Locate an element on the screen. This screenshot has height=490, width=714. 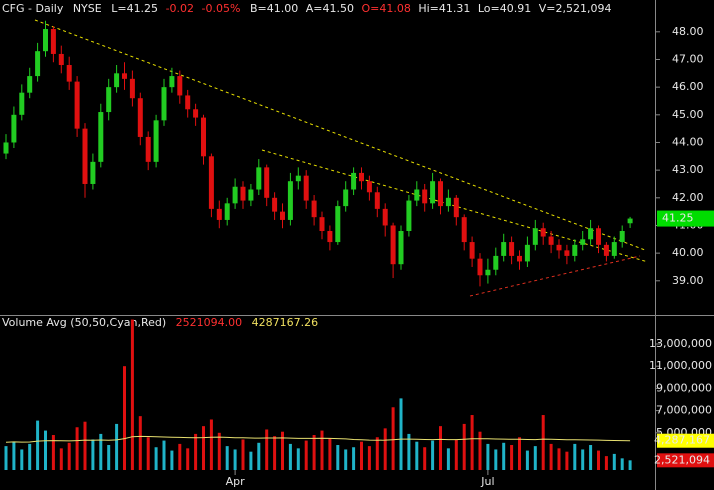
change-pct: -0.05% is located at coordinates (221, 8).